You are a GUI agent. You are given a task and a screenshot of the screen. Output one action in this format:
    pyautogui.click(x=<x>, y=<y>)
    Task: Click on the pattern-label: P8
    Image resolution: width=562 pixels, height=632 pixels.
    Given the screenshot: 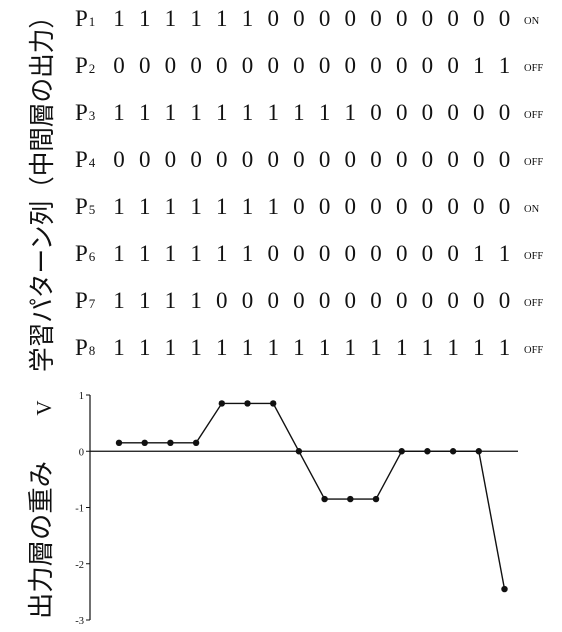 What is the action you would take?
    pyautogui.click(x=85, y=347)
    